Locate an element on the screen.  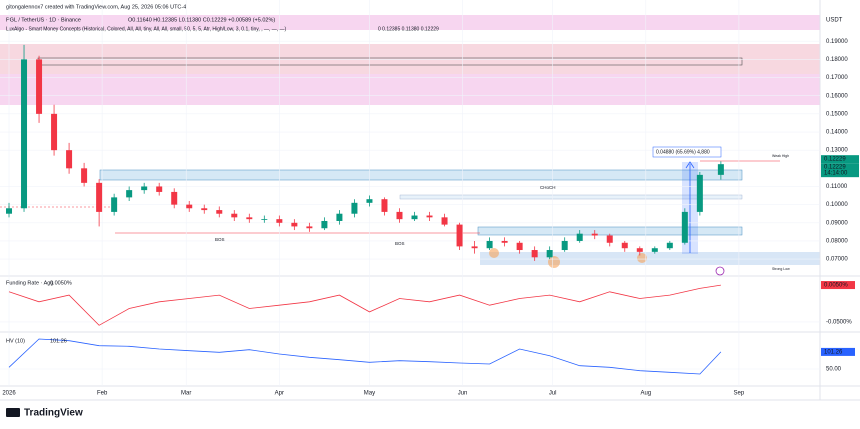
order-block is located at coordinates (410, 59).